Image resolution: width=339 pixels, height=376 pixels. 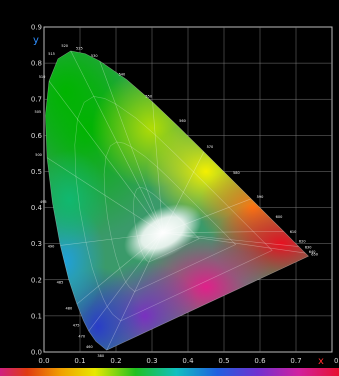 I want to click on y-tick-labels: 0.0 0.1 0.2 0.3 0.4 0.5 0.6 0.7 0.8 0.9, so click(x=37, y=190).